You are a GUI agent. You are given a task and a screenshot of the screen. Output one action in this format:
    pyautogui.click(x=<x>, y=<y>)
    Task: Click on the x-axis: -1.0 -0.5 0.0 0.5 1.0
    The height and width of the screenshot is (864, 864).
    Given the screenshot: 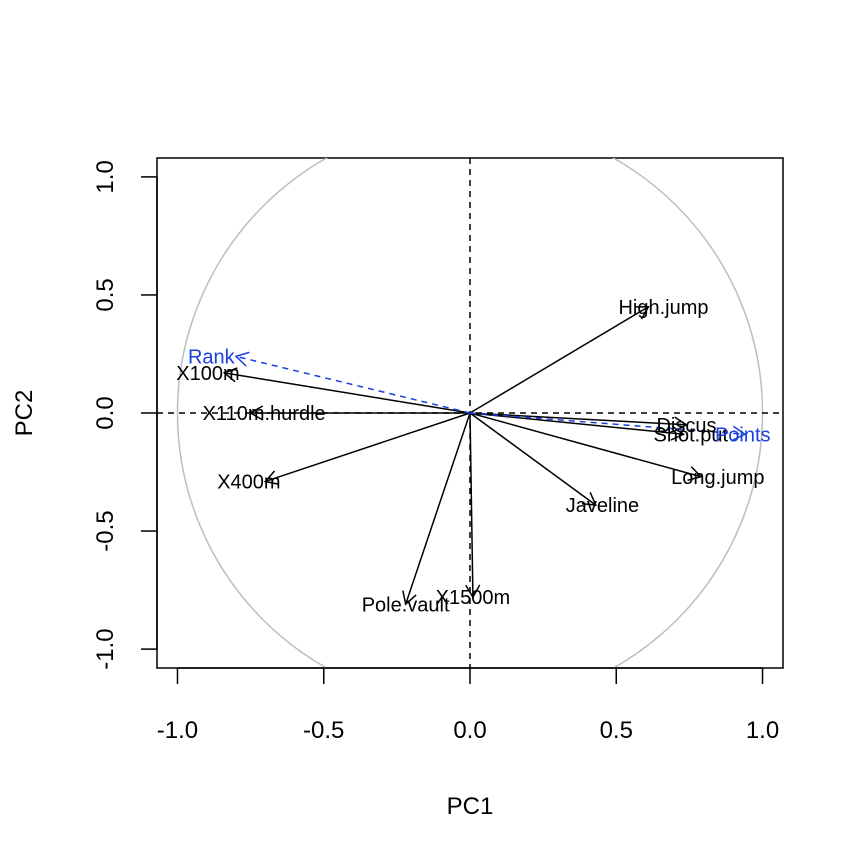 What is the action you would take?
    pyautogui.click(x=468, y=705)
    